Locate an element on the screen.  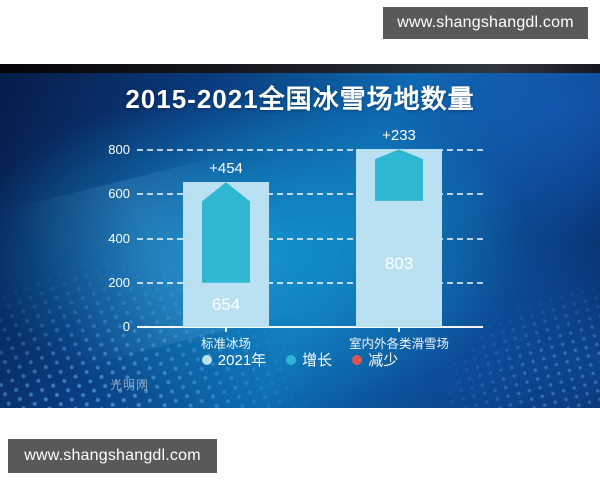
value-label: 654 is located at coordinates (226, 304).